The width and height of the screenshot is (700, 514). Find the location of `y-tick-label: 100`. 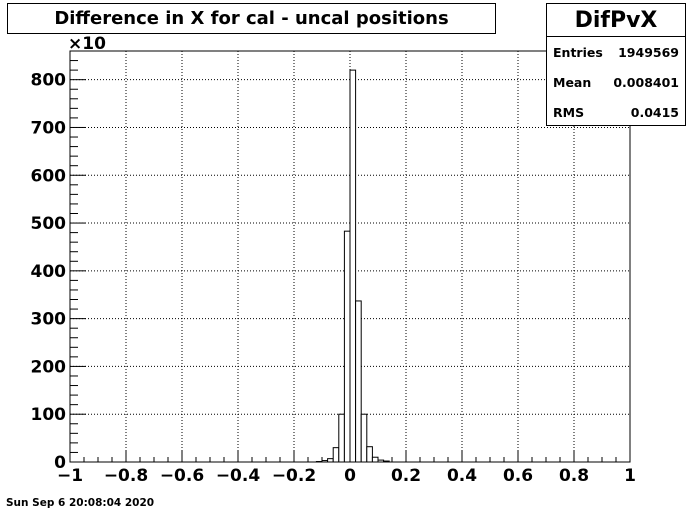

y-tick-label: 100 is located at coordinates (49, 415).